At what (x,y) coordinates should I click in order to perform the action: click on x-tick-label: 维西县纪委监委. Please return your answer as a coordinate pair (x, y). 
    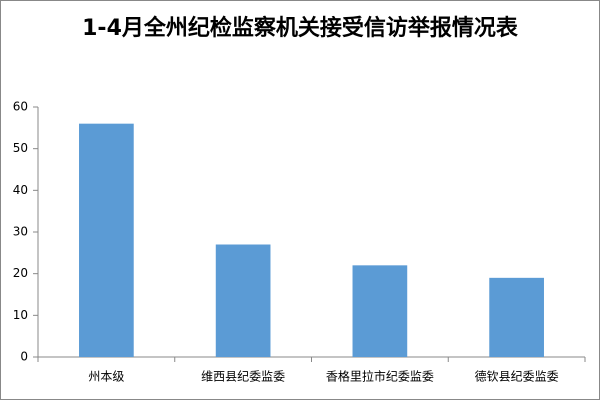
    Looking at the image, I should click on (243, 377).